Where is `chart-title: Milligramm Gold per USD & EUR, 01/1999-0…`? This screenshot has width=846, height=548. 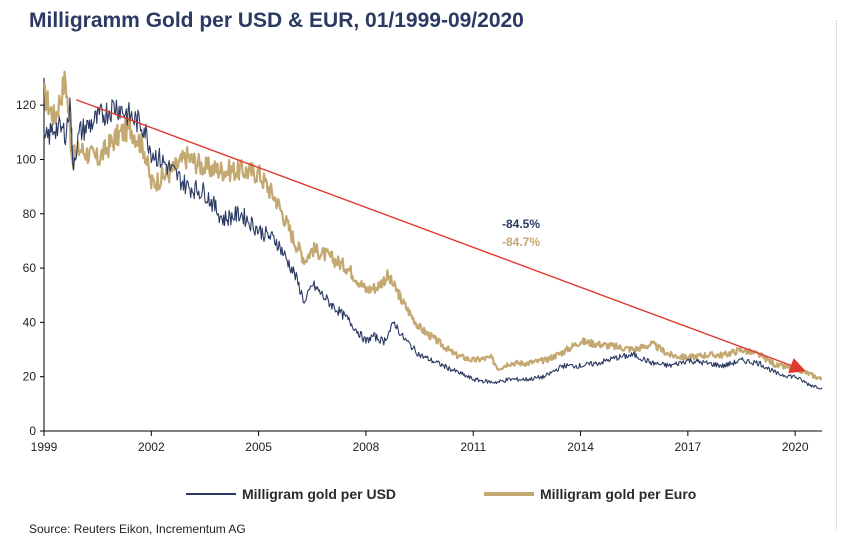 chart-title: Milligramm Gold per USD & EUR, 01/1999-0… is located at coordinates (276, 20).